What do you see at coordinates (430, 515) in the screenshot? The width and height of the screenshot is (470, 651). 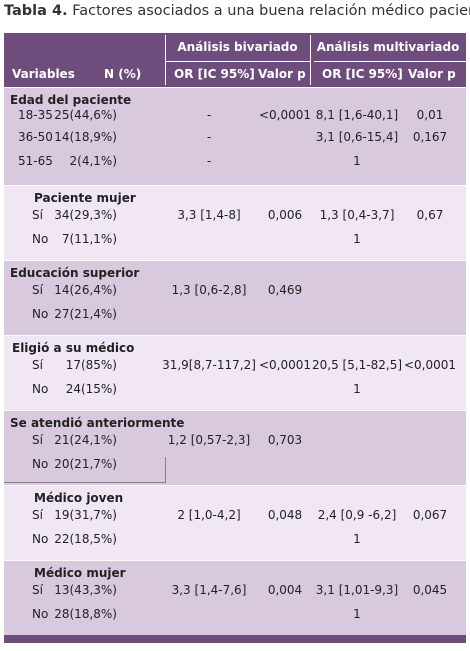 I see `cell-p2: 0,067` at bounding box center [430, 515].